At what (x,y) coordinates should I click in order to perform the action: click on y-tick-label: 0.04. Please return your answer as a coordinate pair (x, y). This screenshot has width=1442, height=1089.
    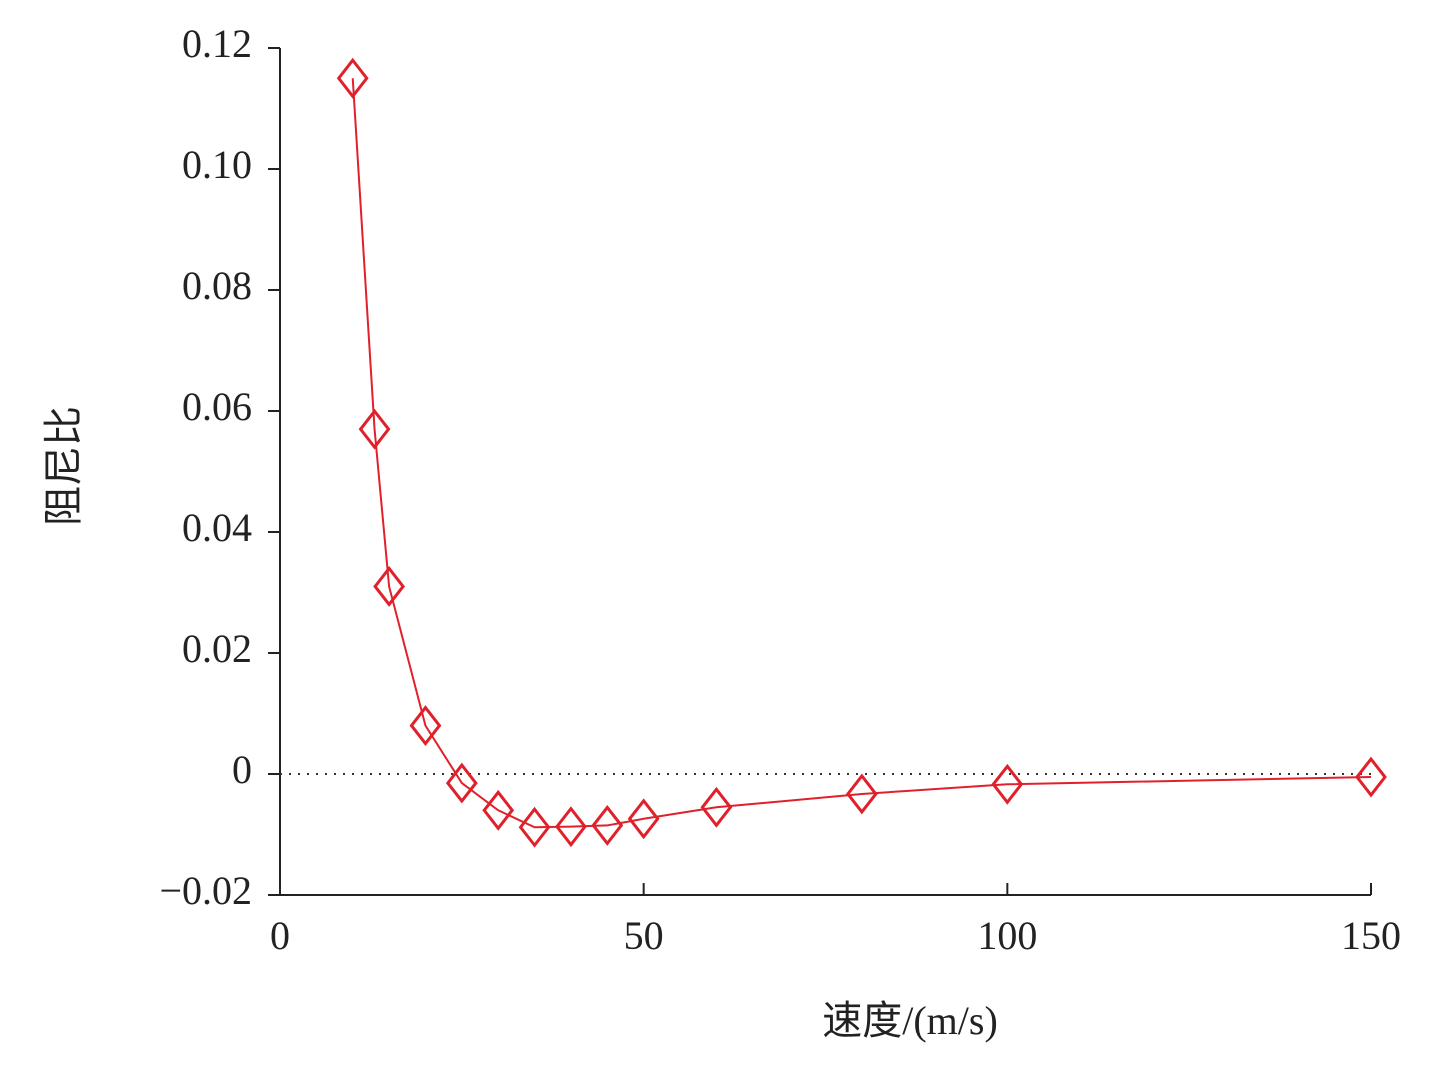
    Looking at the image, I should click on (217, 527).